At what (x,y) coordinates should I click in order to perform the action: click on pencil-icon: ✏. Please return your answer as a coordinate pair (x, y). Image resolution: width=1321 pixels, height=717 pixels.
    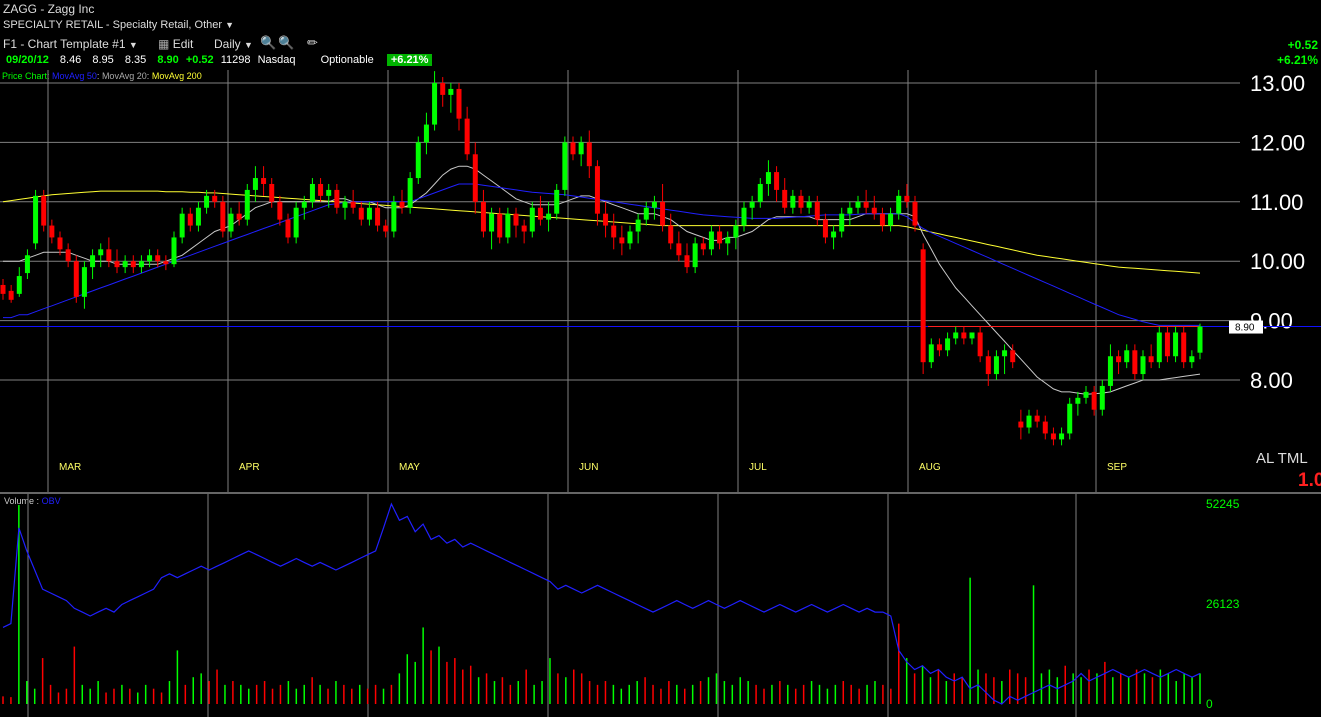
    Looking at the image, I should click on (312, 42).